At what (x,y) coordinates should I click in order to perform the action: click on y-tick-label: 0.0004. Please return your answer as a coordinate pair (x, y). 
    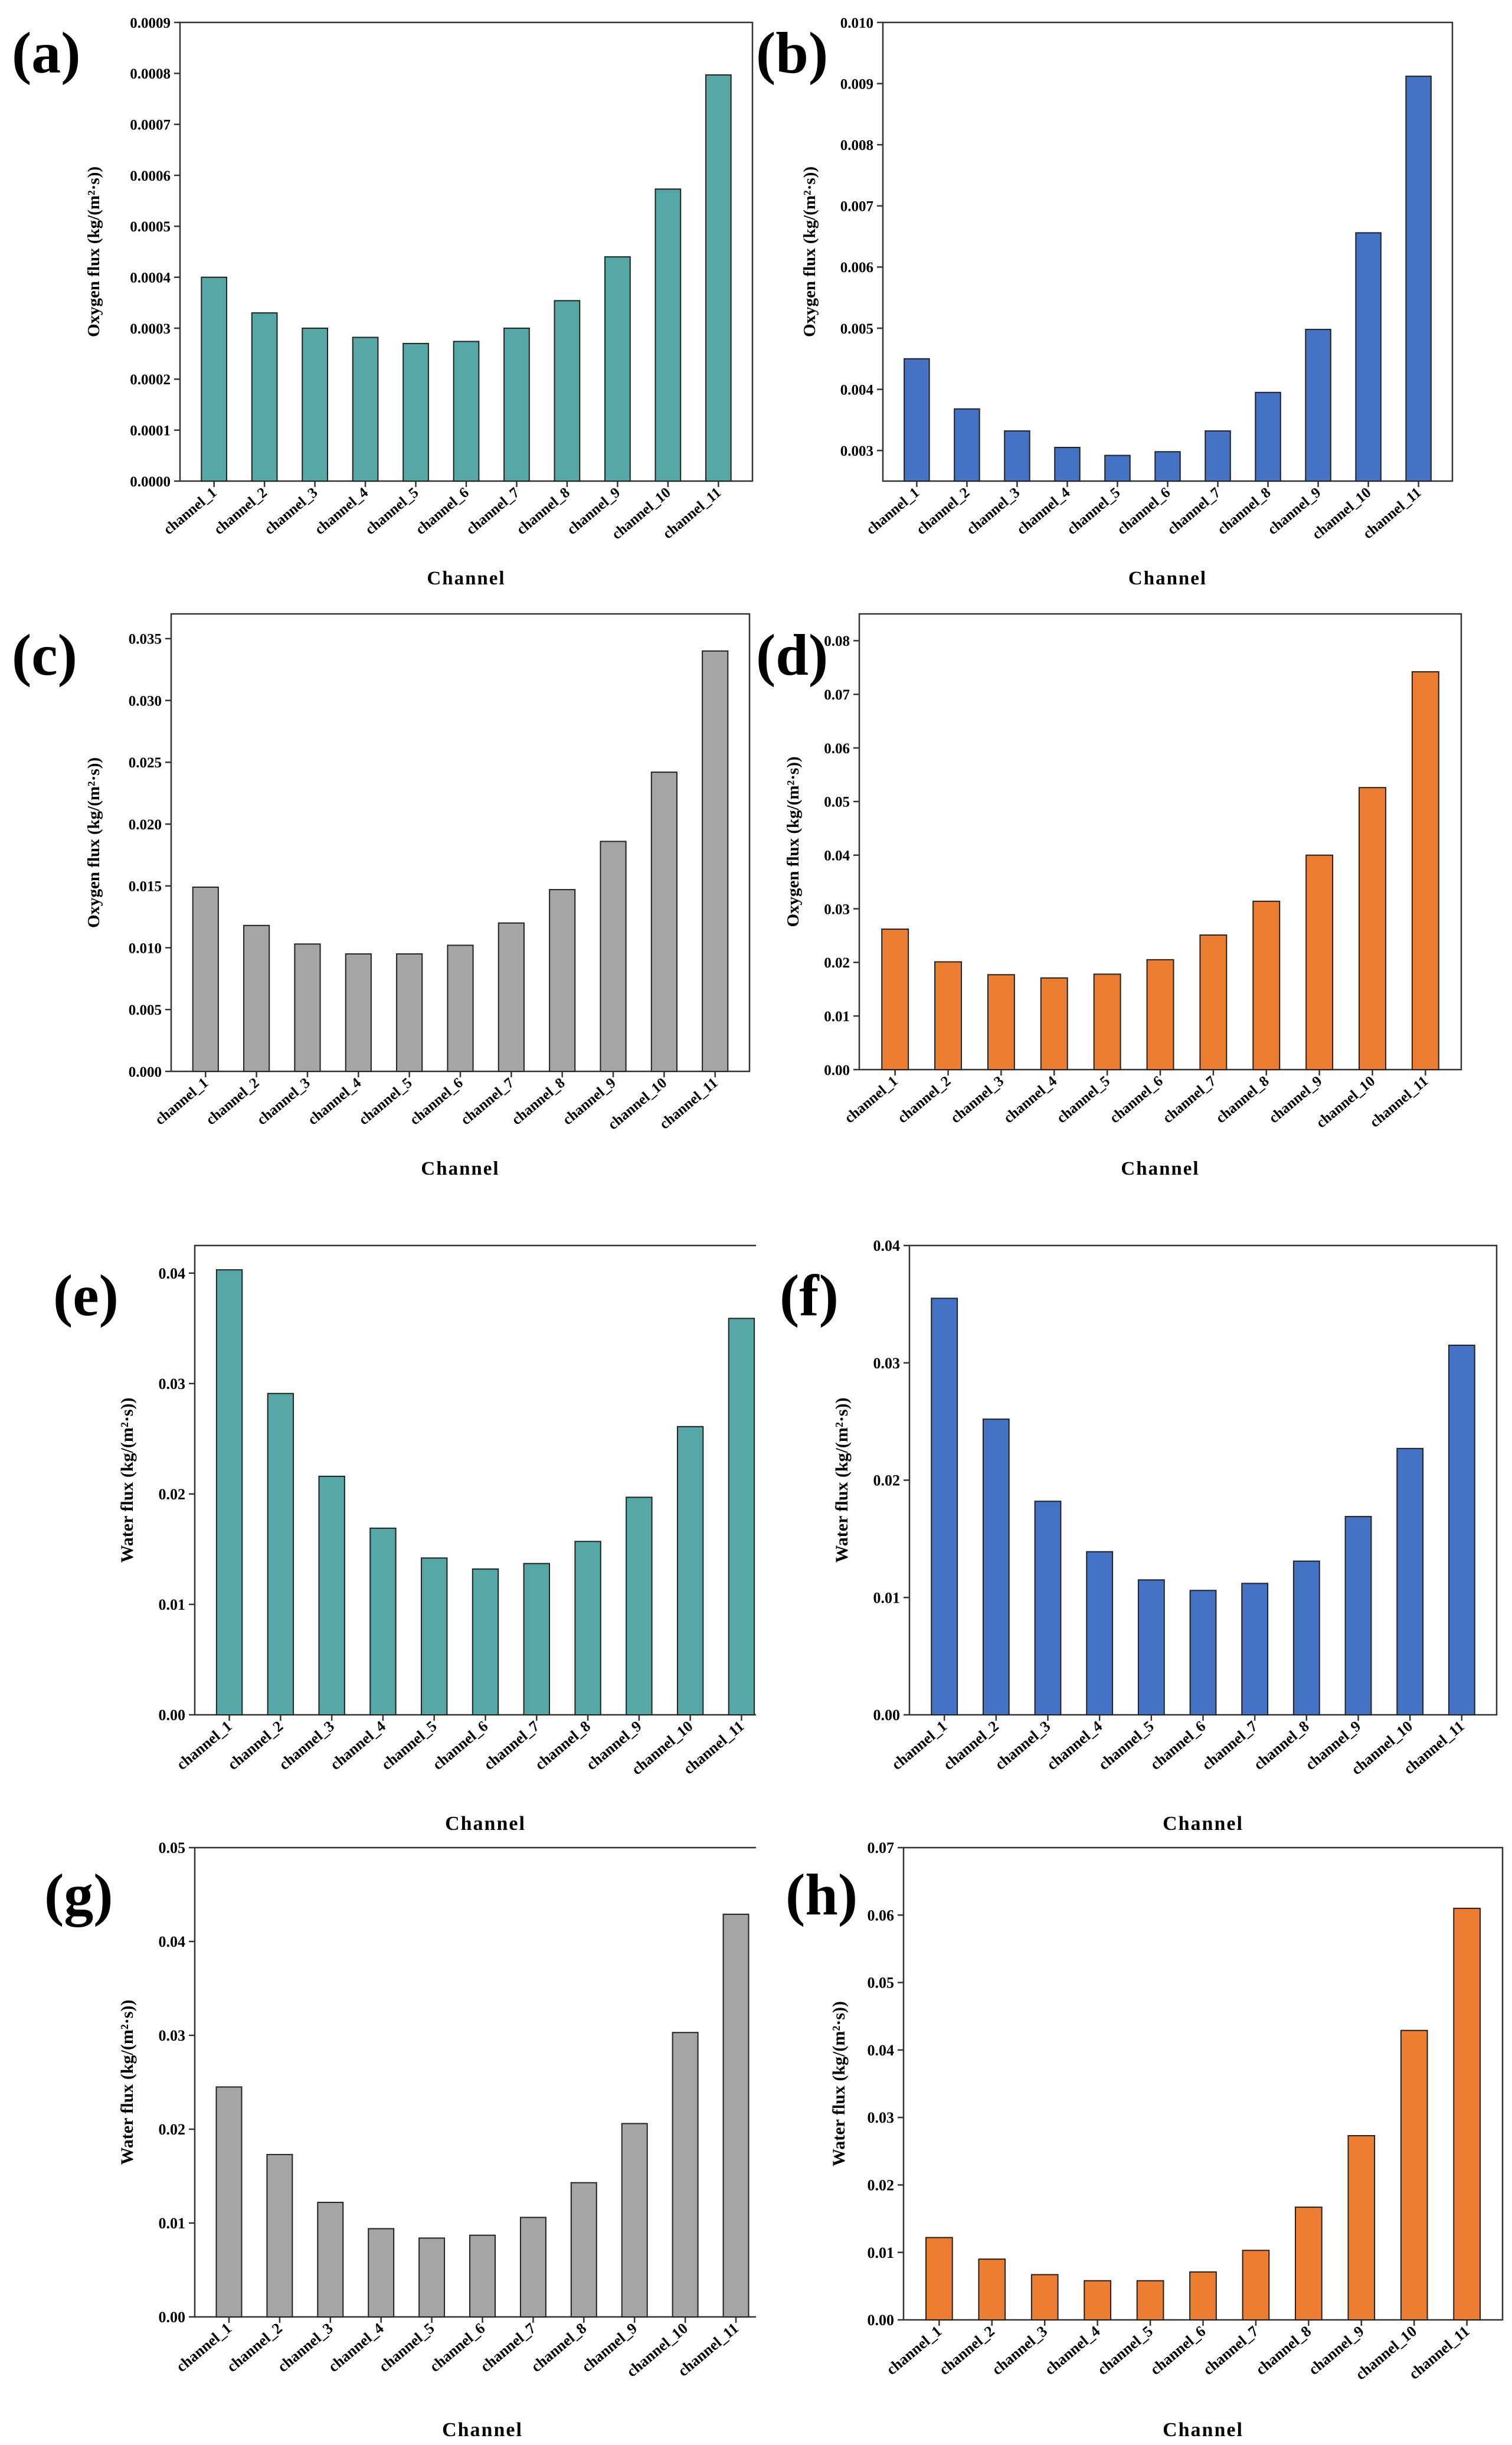
    Looking at the image, I should click on (150, 278).